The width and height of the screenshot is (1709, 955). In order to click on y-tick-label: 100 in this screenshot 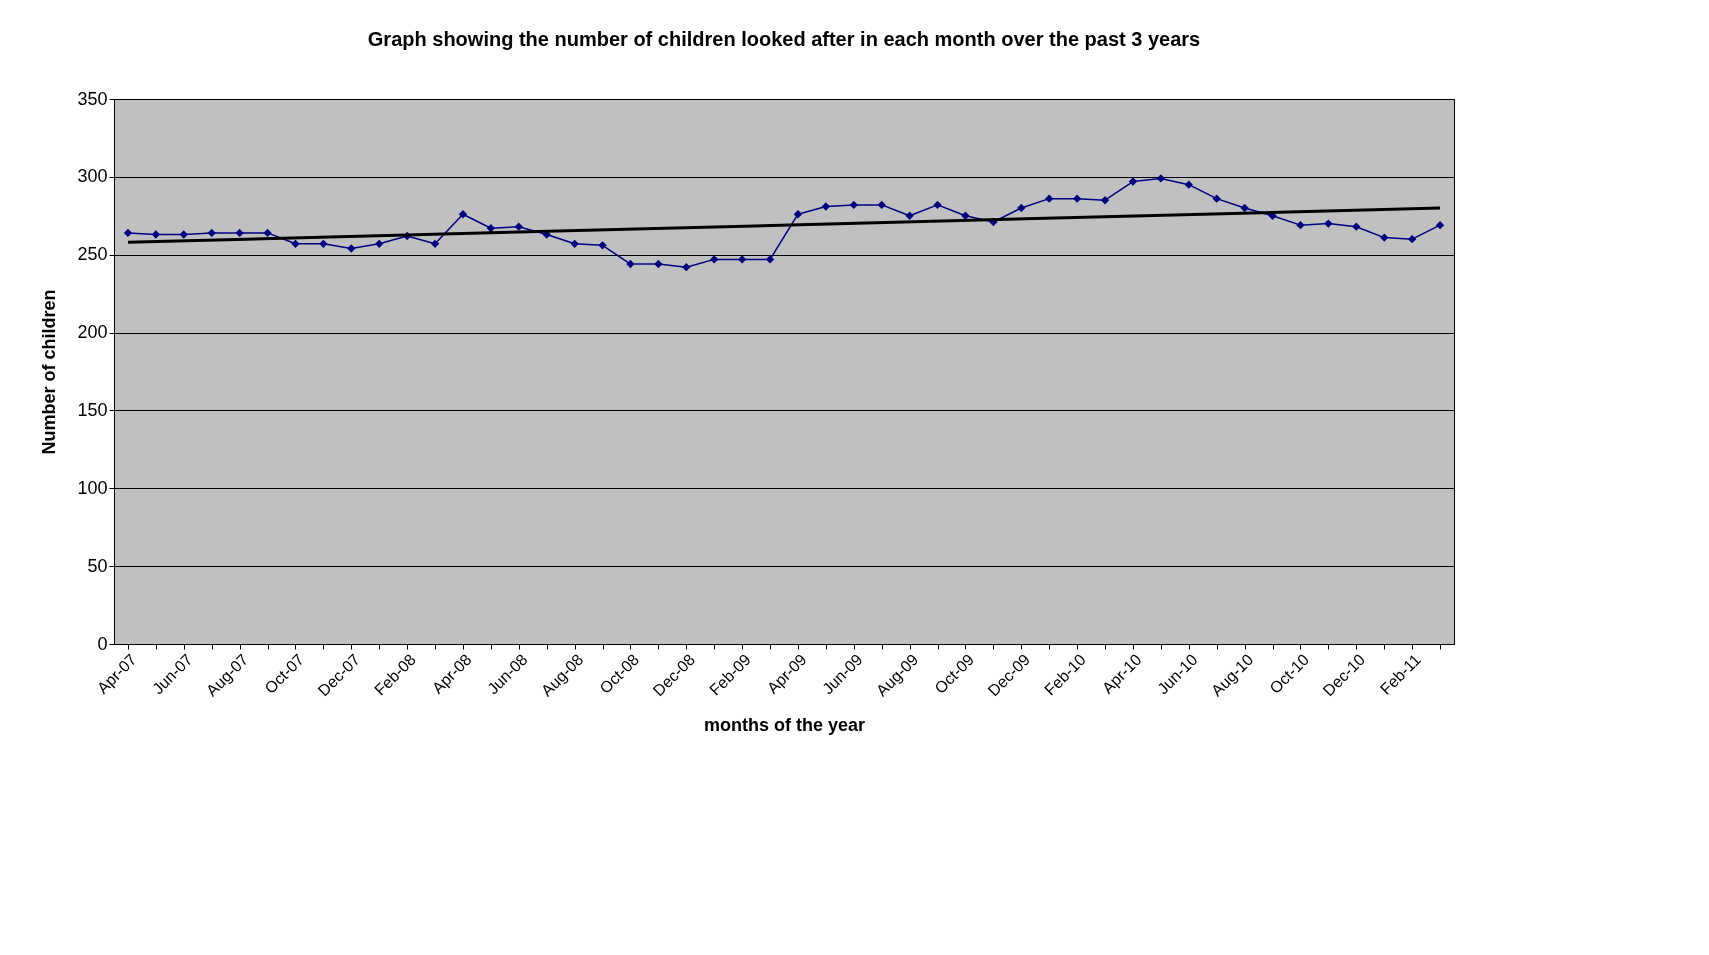, I will do `click(92, 487)`.